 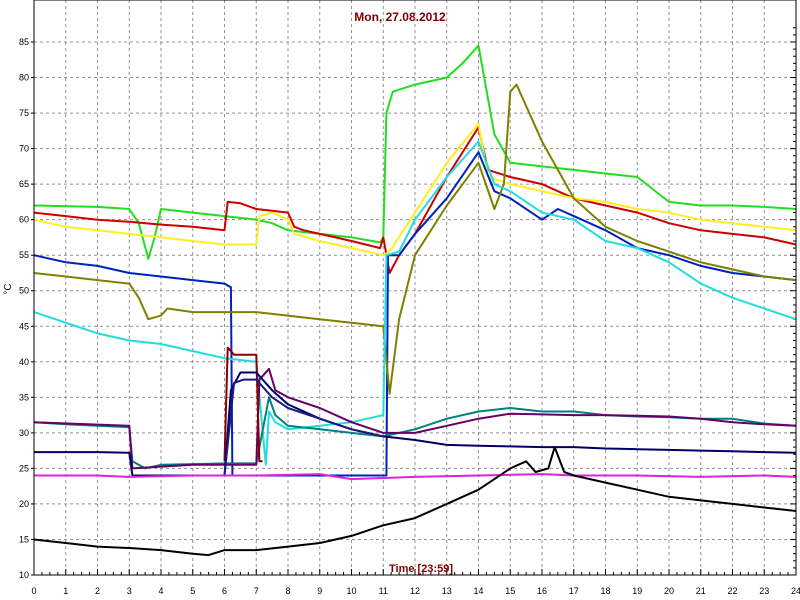 I want to click on x-tick-label: 10, so click(x=351, y=591).